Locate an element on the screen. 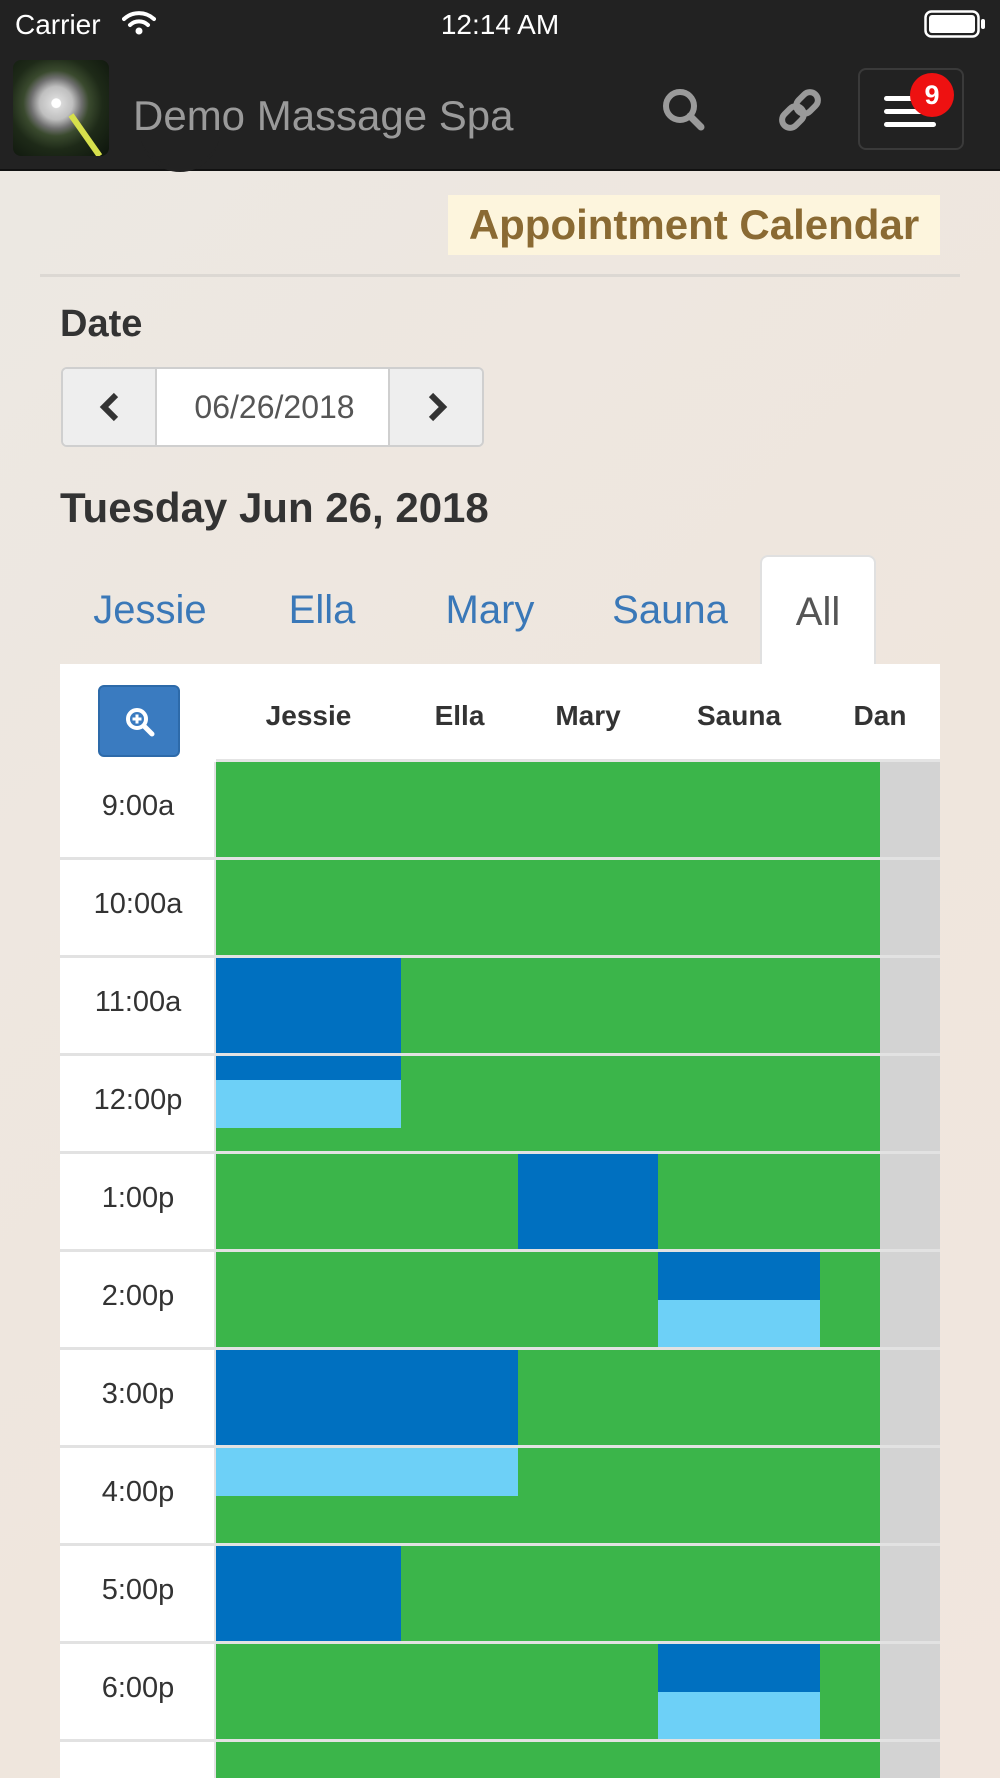 The height and width of the screenshot is (1778, 1000). clock: 12:14 AM is located at coordinates (500, 24).